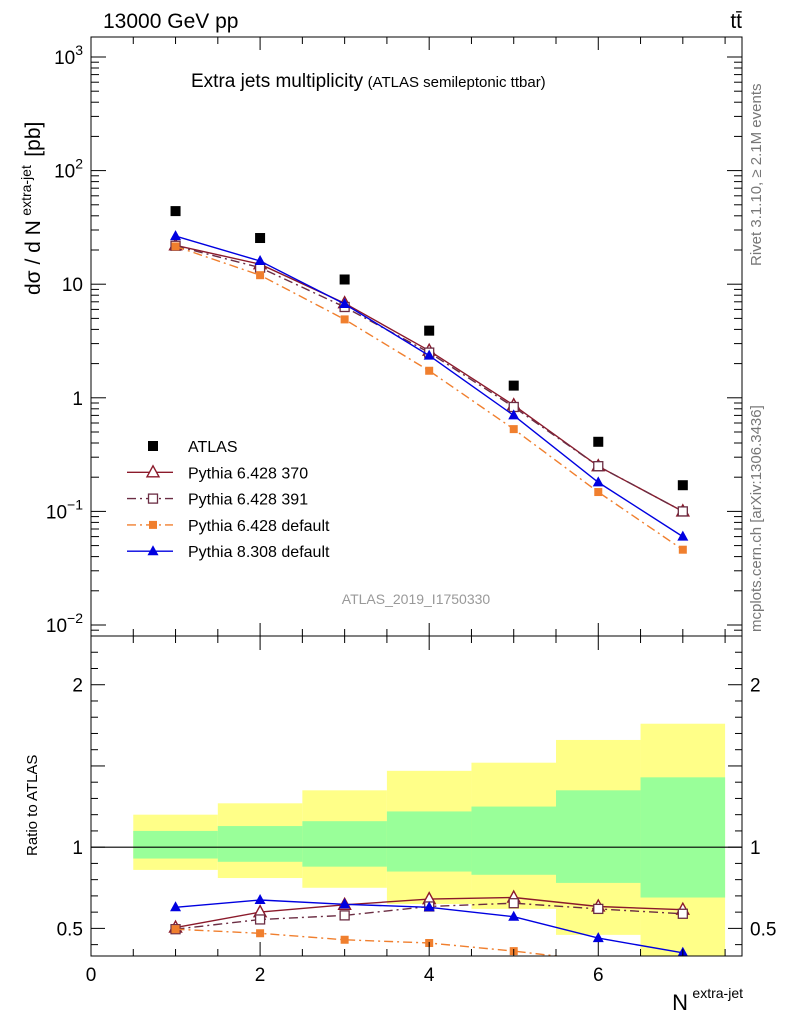  I want to click on ratio-x-axis-label: N extra-jet, so click(707, 1000).